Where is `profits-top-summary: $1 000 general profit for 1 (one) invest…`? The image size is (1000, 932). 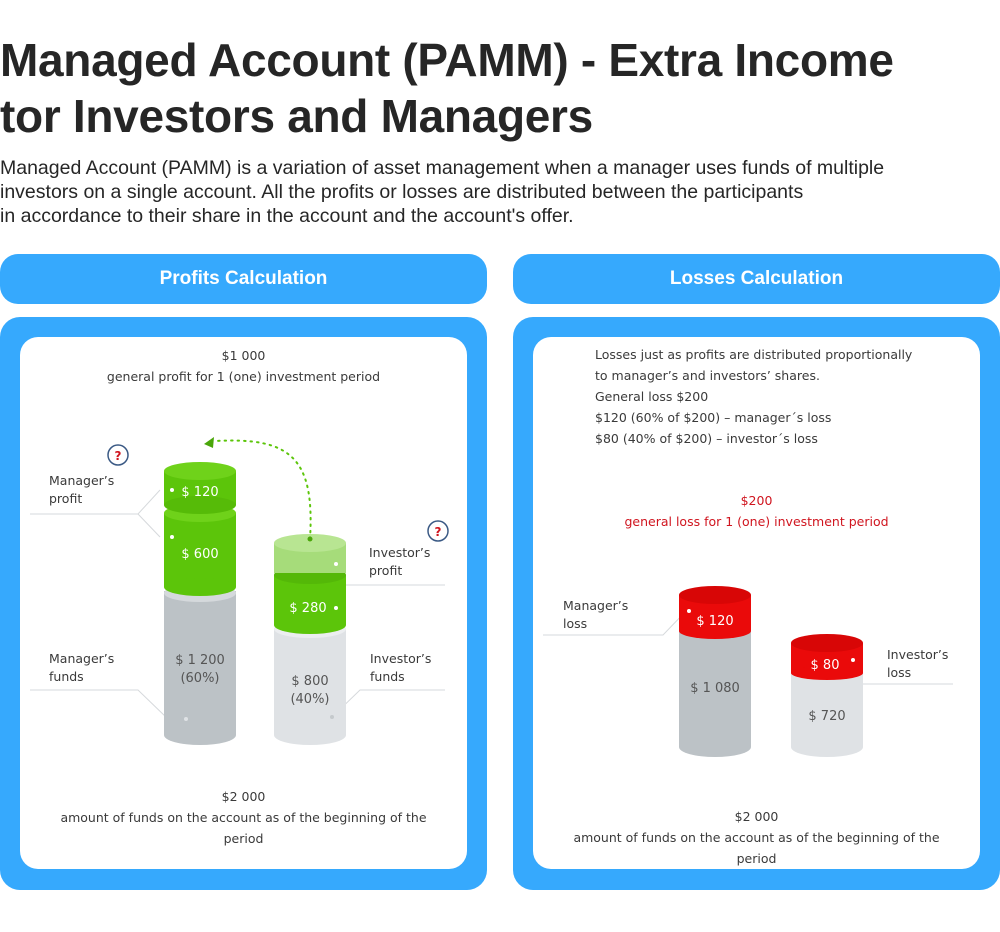 profits-top-summary: $1 000 general profit for 1 (one) invest… is located at coordinates (243, 366).